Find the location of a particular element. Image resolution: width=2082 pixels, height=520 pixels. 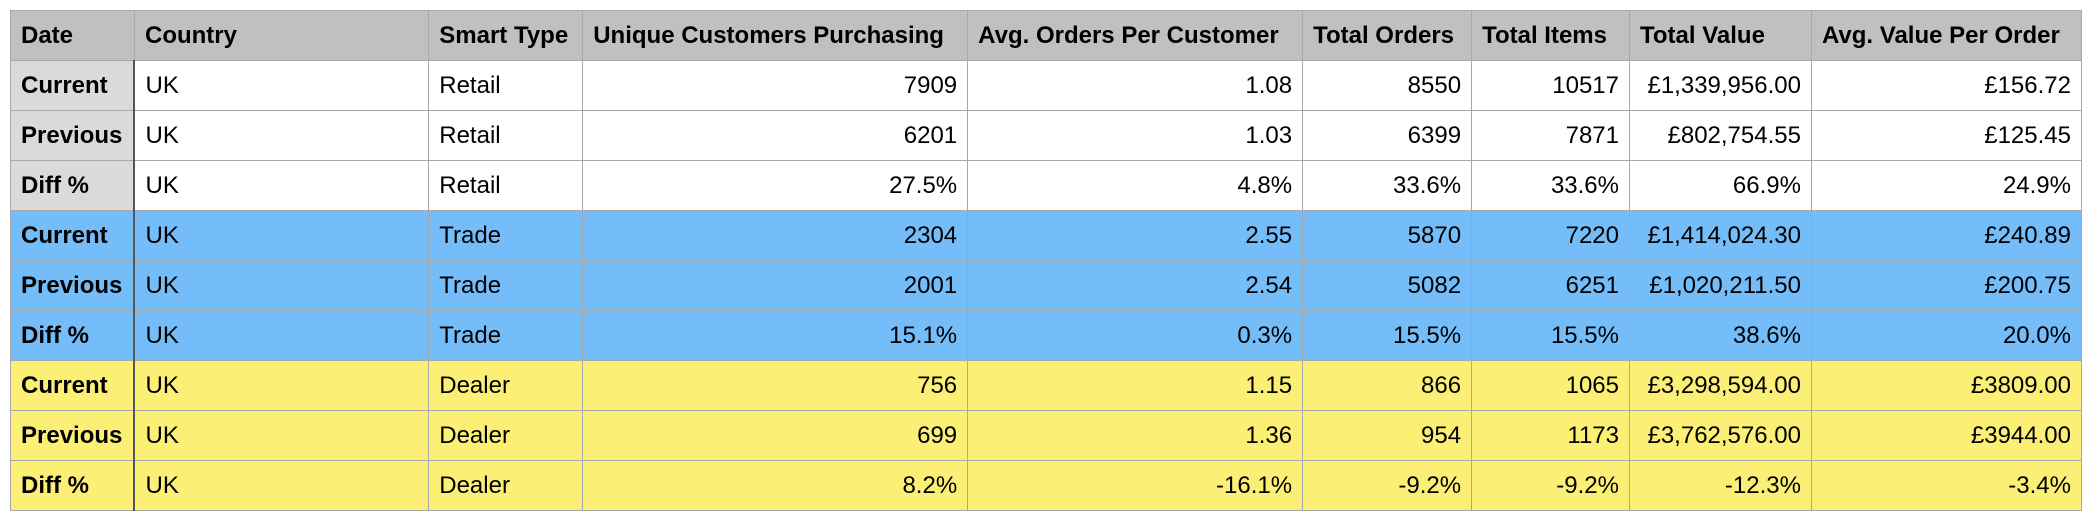

column-header-total-value: Total Value is located at coordinates (1720, 35).